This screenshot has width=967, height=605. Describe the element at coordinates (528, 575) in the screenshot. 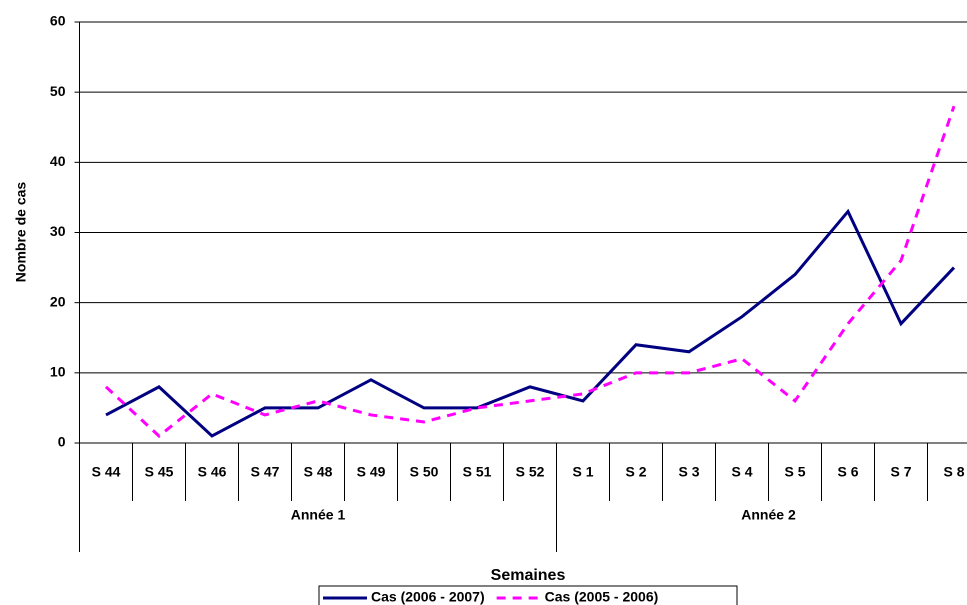

I see `x-axis-title: Semaines` at that location.